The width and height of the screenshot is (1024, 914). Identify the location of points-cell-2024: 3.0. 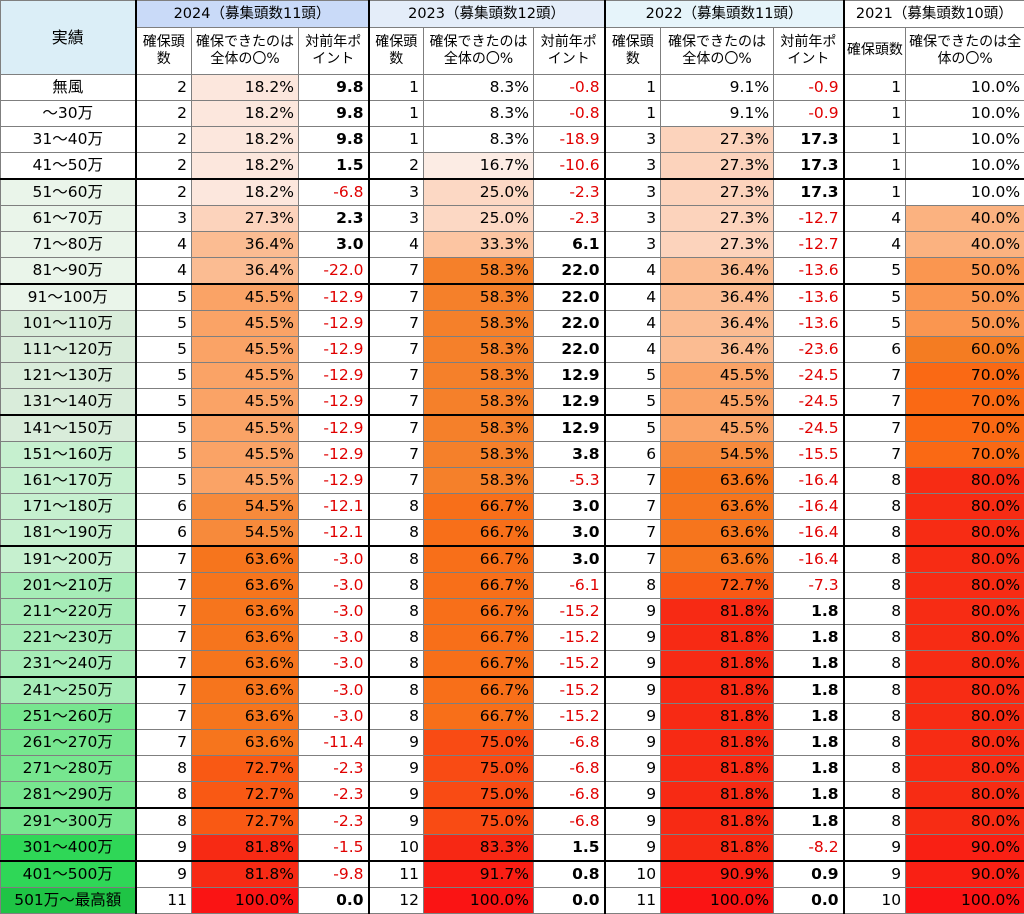
(334, 245).